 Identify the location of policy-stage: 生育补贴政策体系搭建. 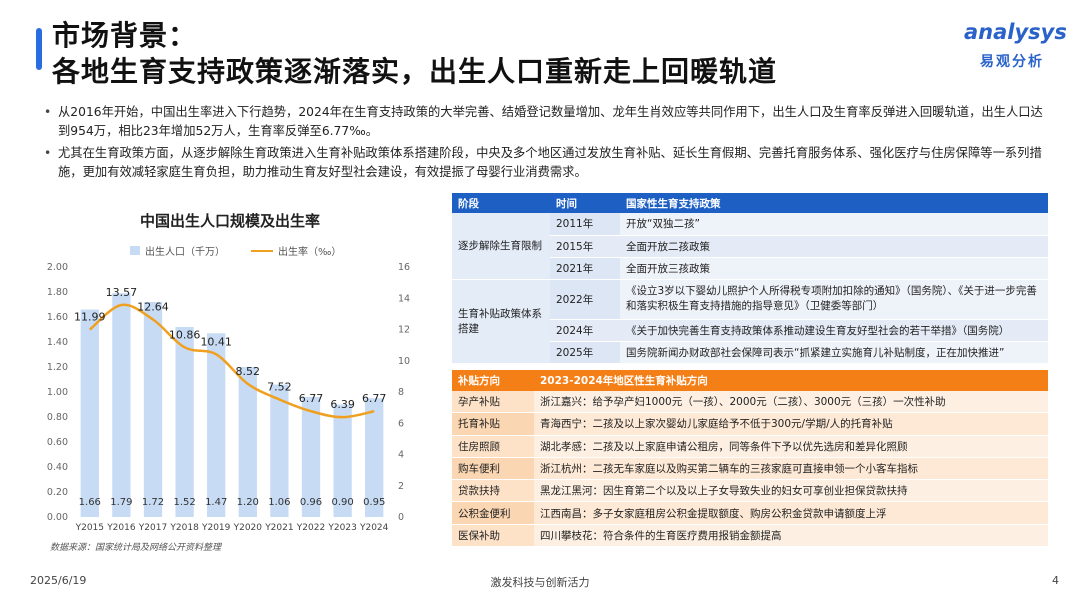
(501, 321).